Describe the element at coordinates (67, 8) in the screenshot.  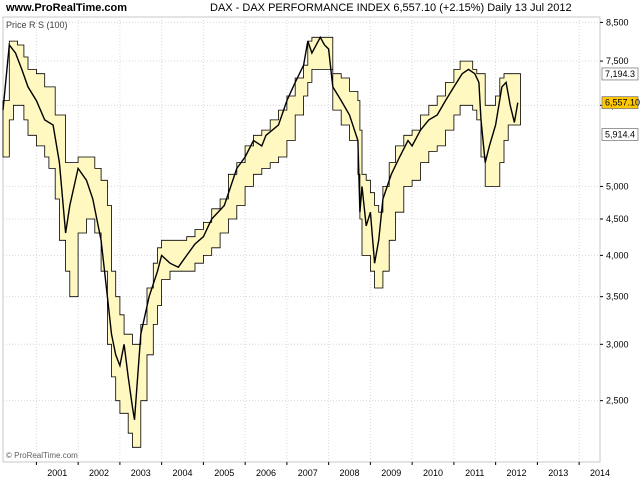
I see `site-name: www.ProRealTime.com` at that location.